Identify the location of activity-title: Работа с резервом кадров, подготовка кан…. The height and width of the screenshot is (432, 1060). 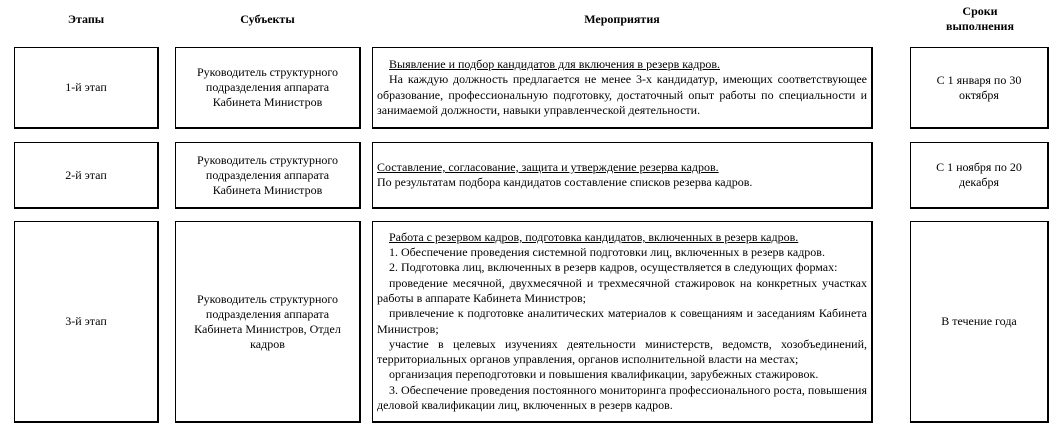
(594, 236).